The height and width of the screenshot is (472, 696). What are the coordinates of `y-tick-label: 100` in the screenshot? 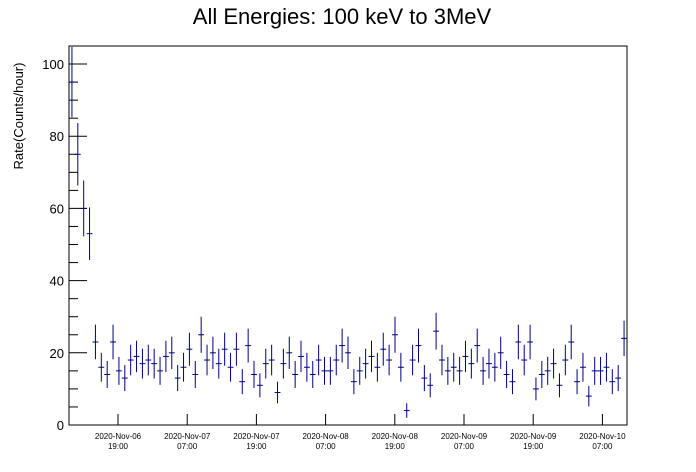 It's located at (53, 64).